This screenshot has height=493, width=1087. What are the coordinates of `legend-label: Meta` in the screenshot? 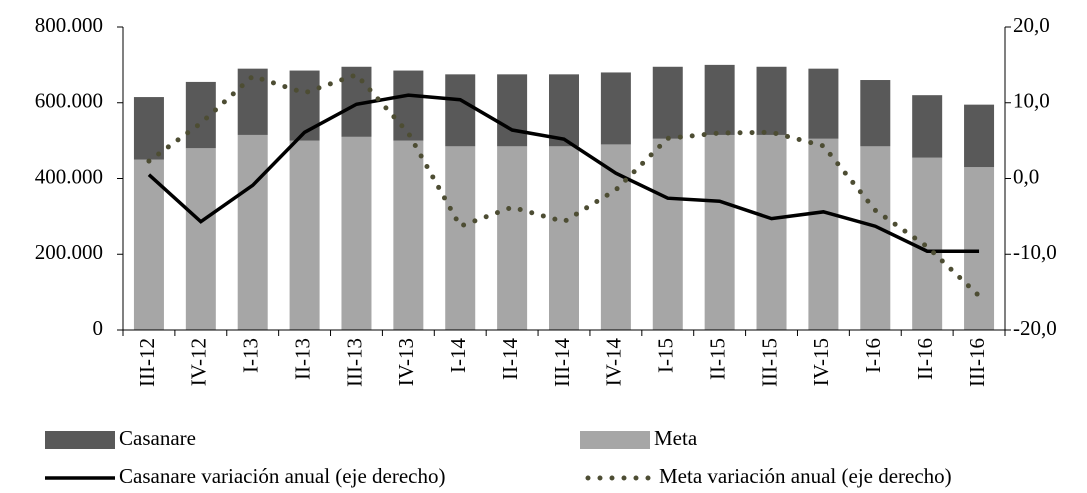 It's located at (676, 438).